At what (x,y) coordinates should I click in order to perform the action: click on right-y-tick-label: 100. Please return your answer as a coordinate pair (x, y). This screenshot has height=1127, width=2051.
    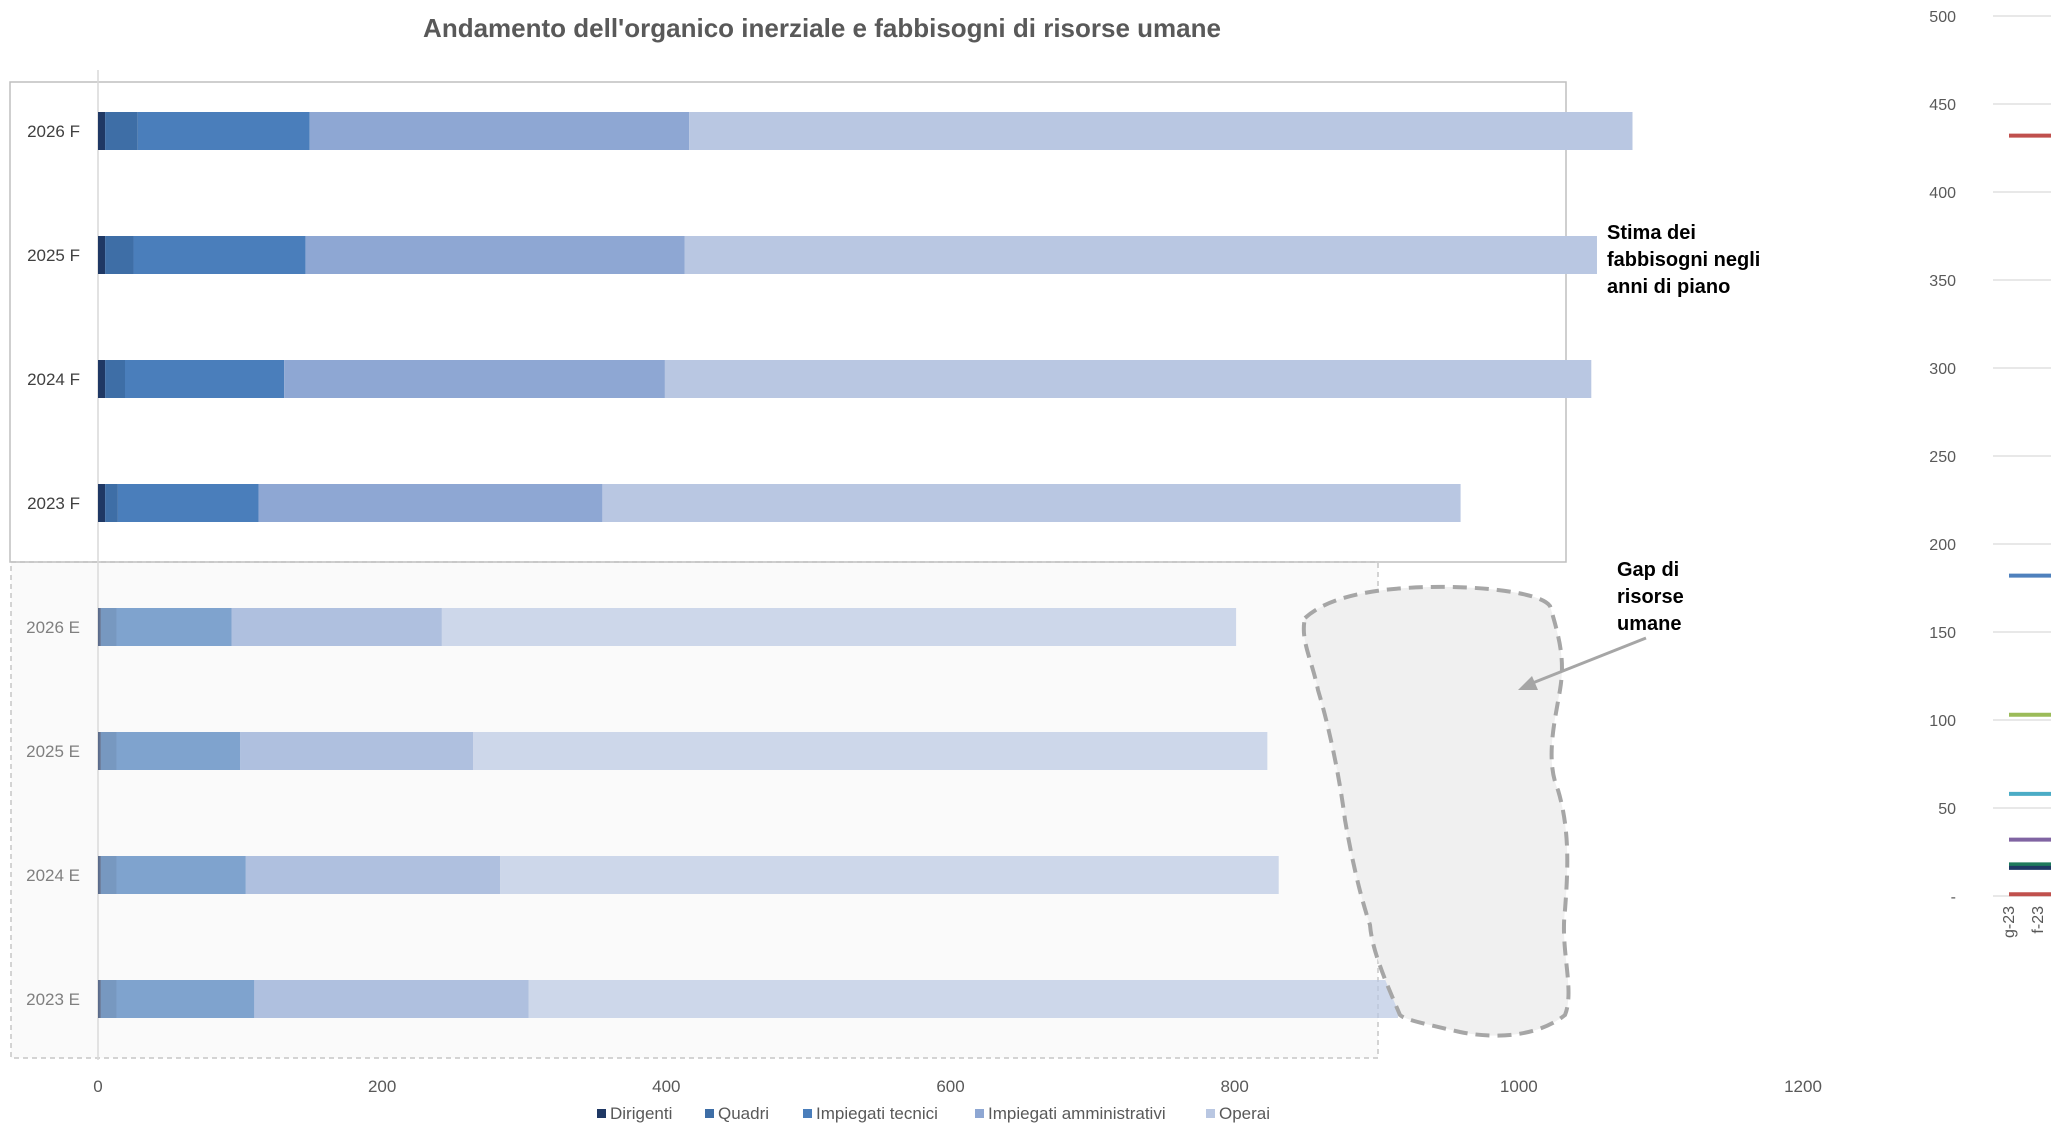
    Looking at the image, I should click on (1942, 721).